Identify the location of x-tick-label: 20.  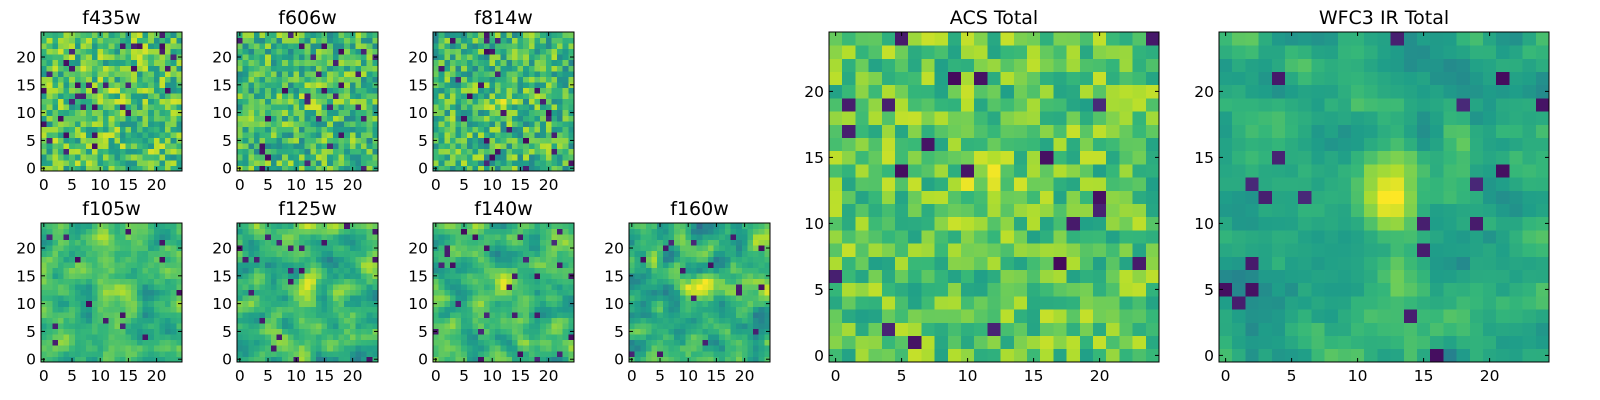
(549, 376).